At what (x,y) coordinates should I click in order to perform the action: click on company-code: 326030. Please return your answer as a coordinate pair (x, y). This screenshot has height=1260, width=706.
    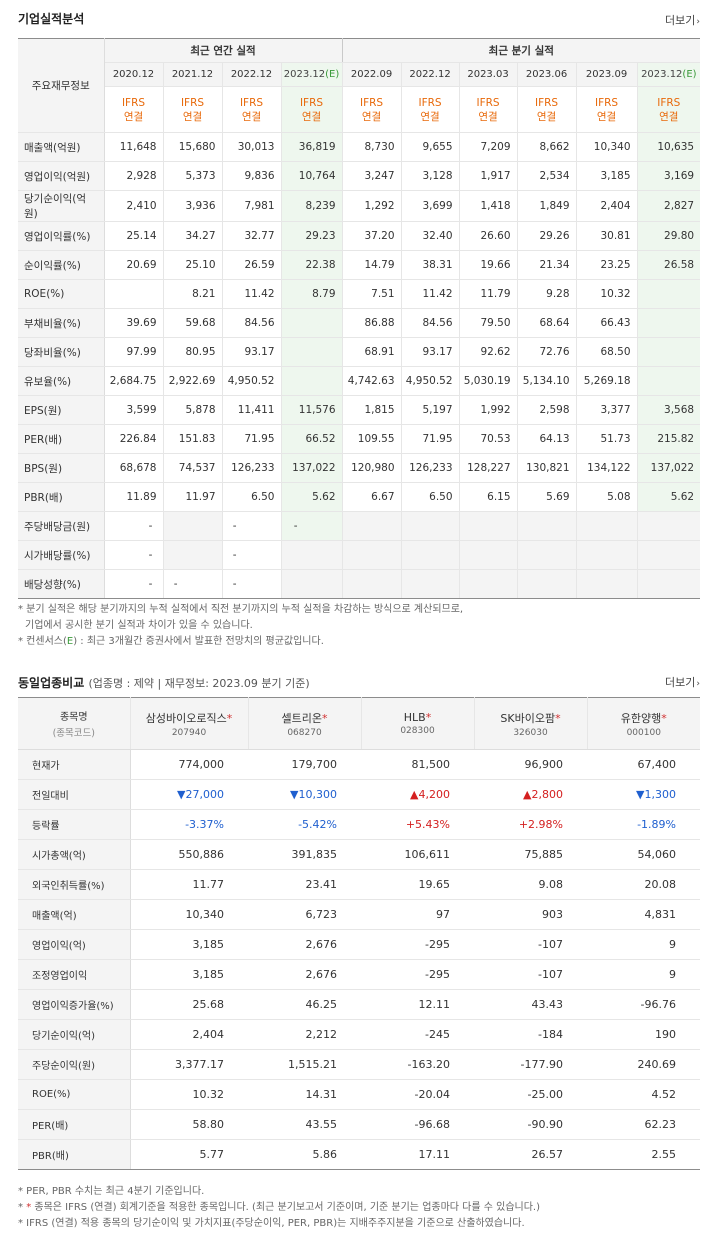
    Looking at the image, I should click on (530, 732).